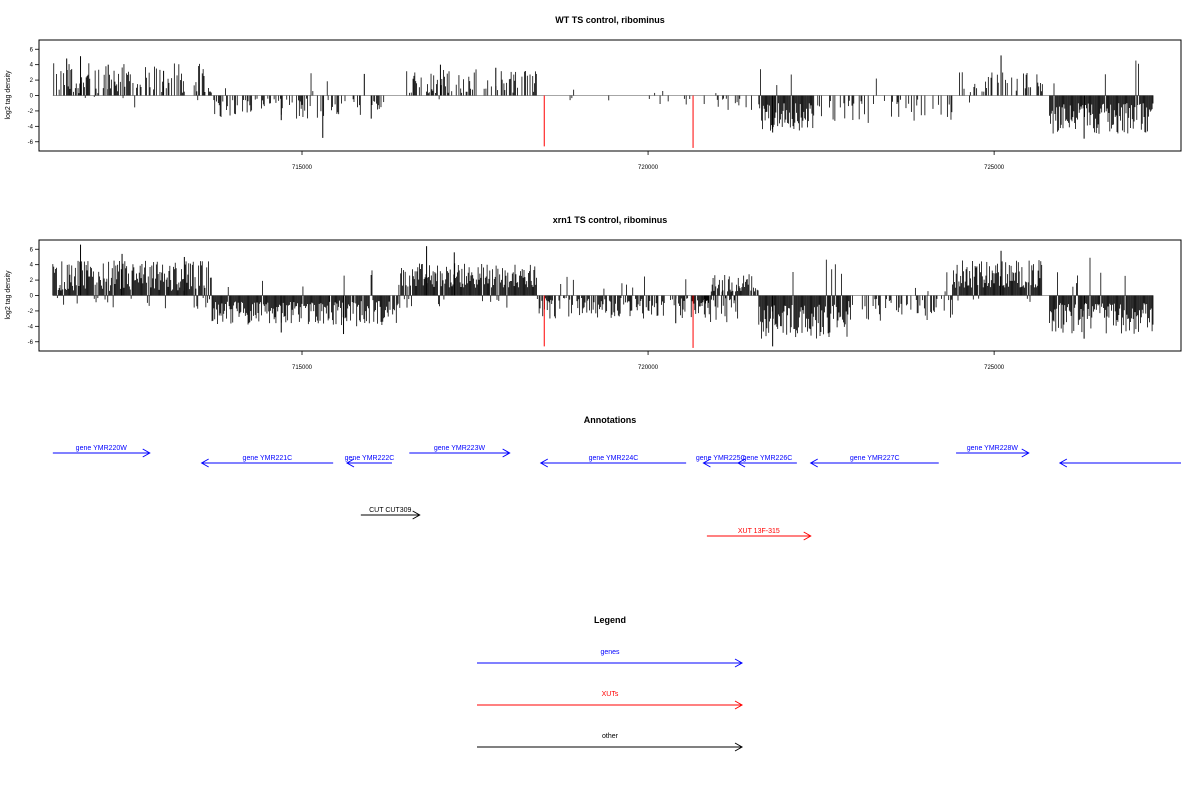  What do you see at coordinates (370, 458) in the screenshot?
I see `gene-arrow-label: gene YMR222C` at bounding box center [370, 458].